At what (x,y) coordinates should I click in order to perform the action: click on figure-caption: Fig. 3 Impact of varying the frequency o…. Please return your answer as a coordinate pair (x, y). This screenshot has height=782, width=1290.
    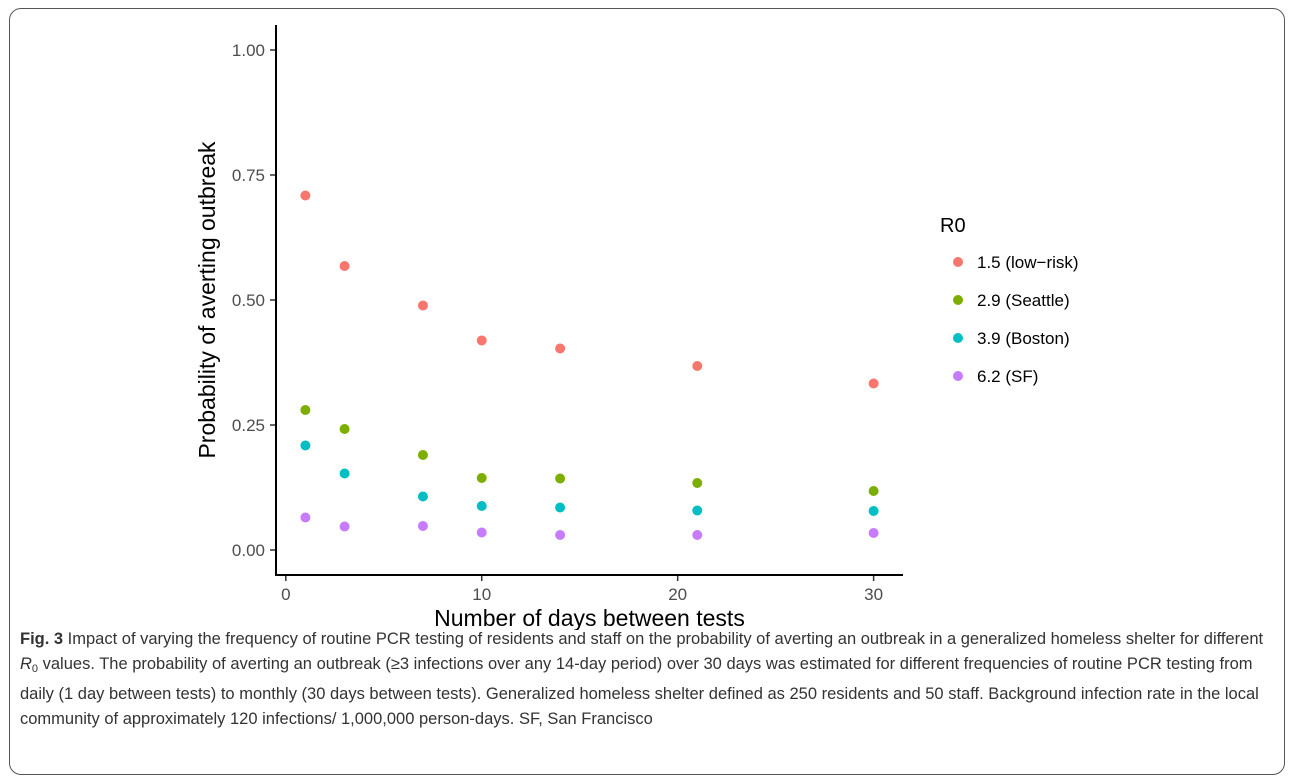
    Looking at the image, I should click on (647, 679).